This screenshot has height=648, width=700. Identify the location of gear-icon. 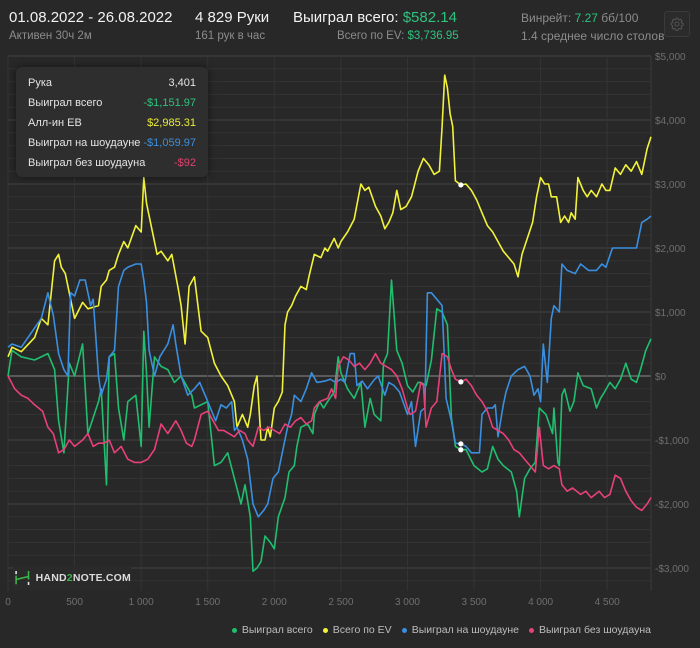
(677, 24).